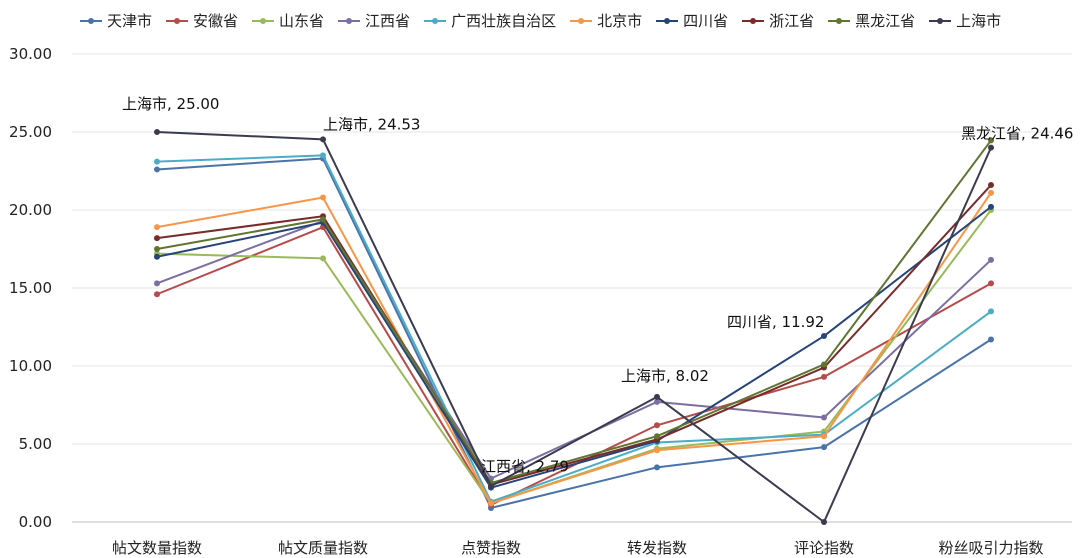  Describe the element at coordinates (990, 548) in the screenshot. I see `x-tick-label: 粉丝吸引力指数` at that location.